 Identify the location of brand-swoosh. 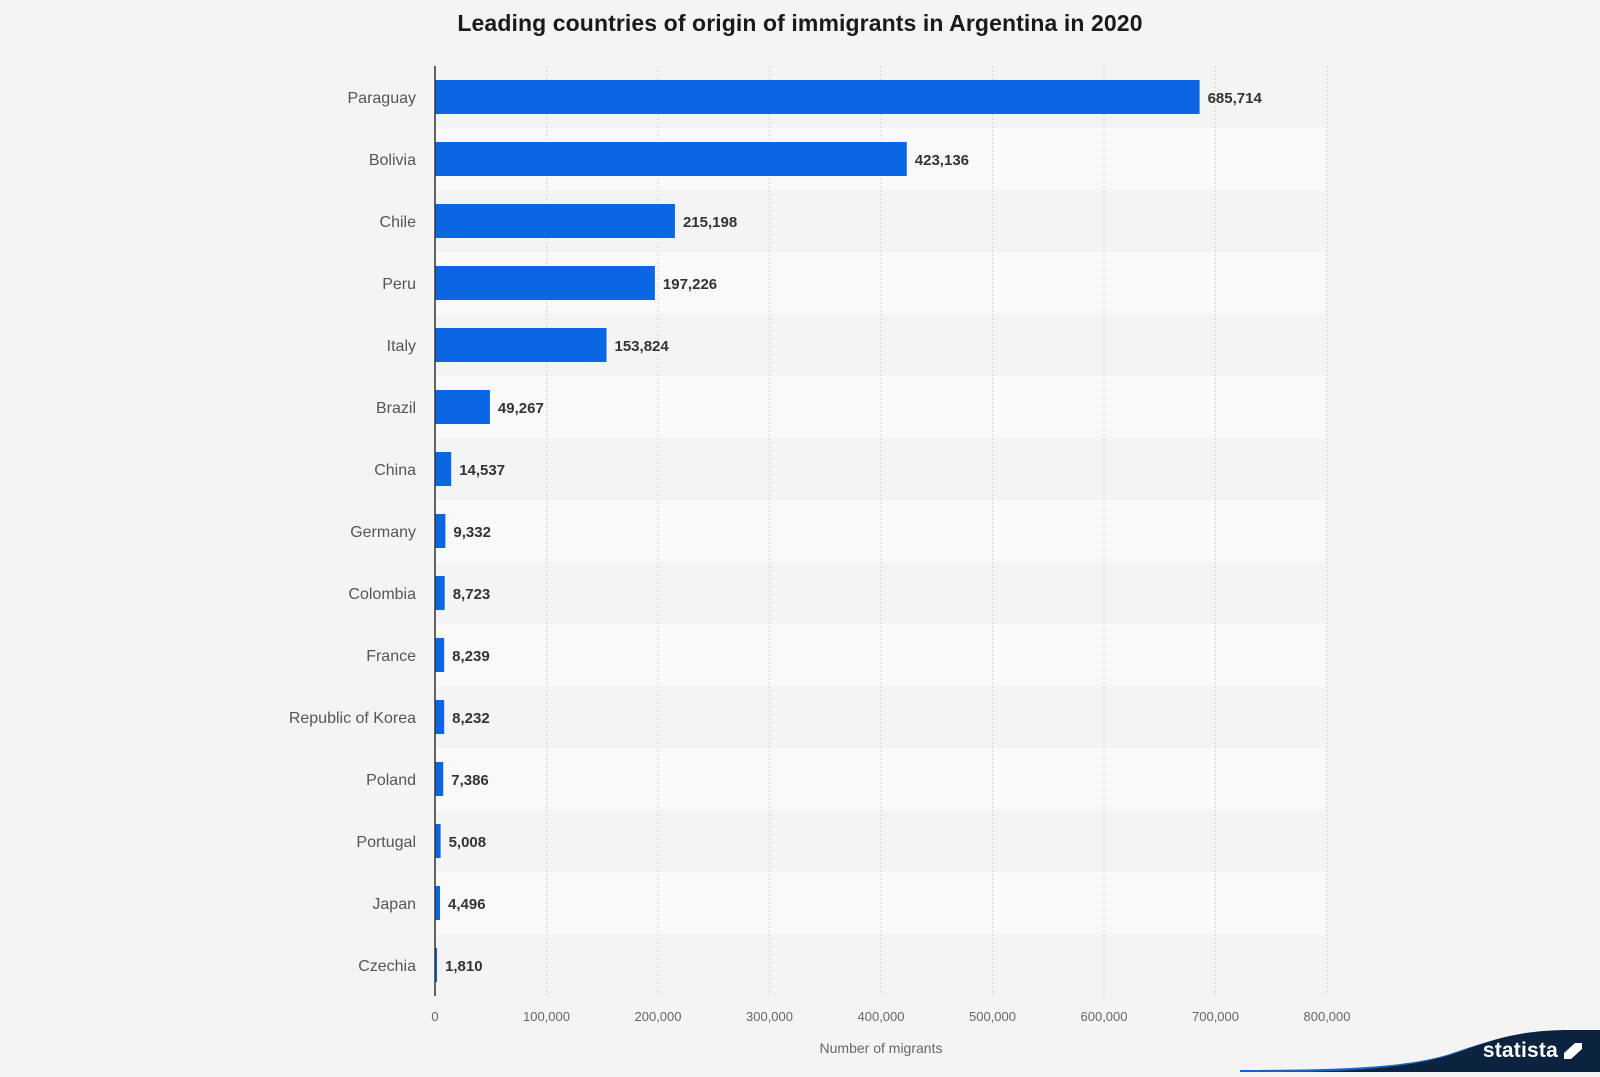
(1420, 1051).